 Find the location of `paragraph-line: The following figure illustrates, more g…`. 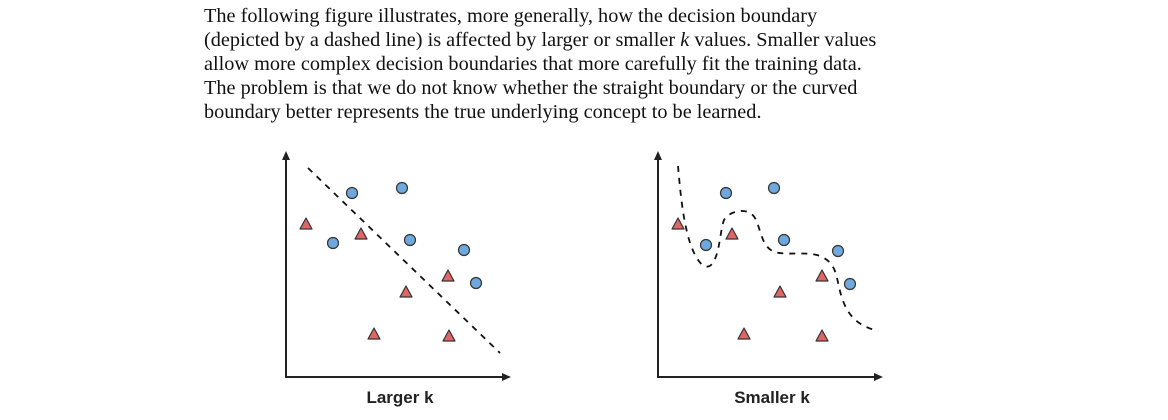

paragraph-line: The following figure illustrates, more g… is located at coordinates (511, 16).